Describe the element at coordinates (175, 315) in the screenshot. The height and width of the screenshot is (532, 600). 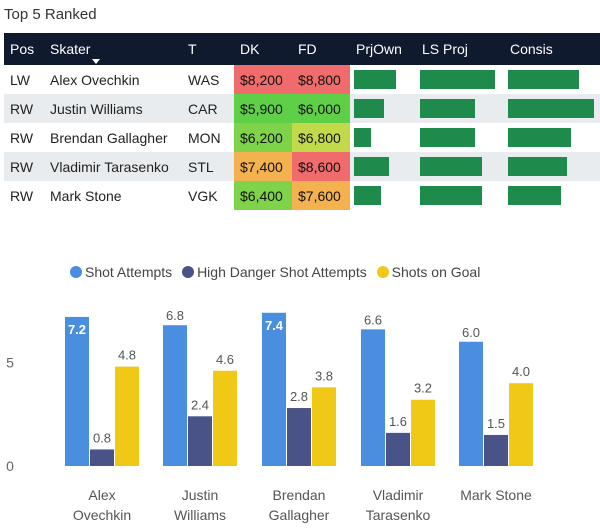
I see `data-label: 6.8` at that location.